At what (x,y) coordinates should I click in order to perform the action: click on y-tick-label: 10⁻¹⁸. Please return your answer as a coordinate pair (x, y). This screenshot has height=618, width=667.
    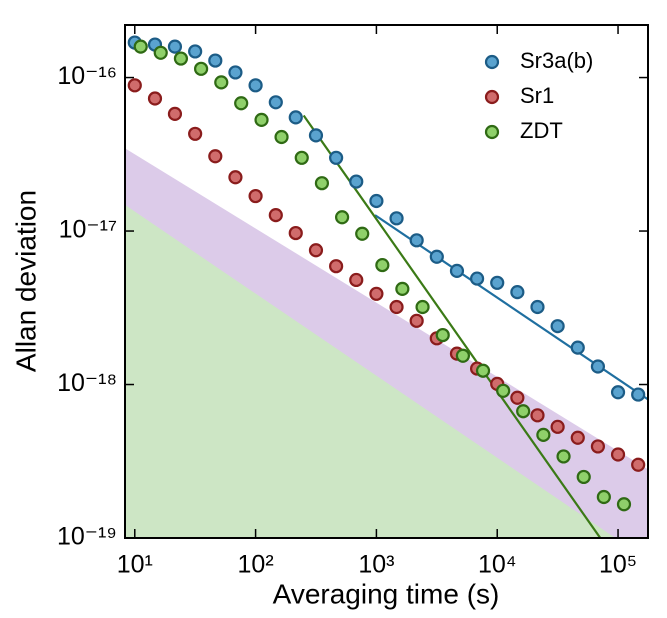
    Looking at the image, I should click on (87, 383).